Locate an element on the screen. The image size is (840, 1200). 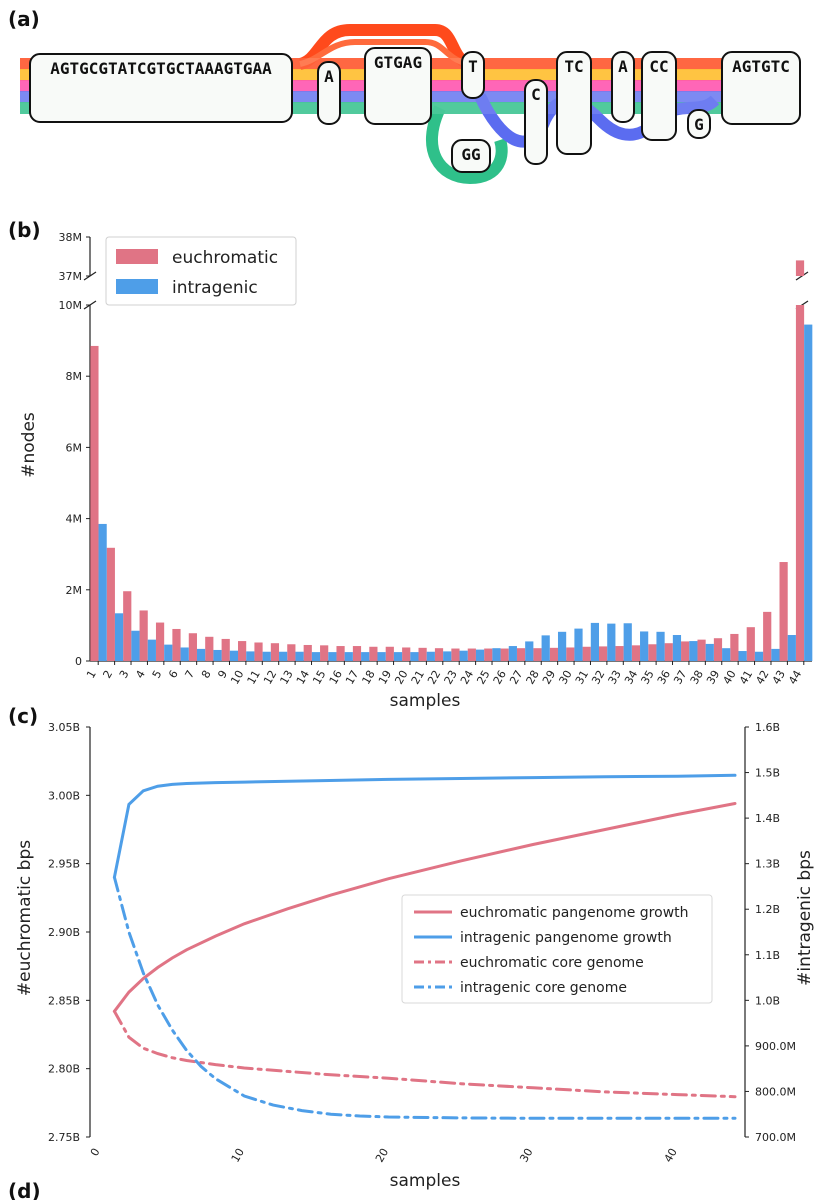
bar-euchromatic-upper is located at coordinates (800, 268).